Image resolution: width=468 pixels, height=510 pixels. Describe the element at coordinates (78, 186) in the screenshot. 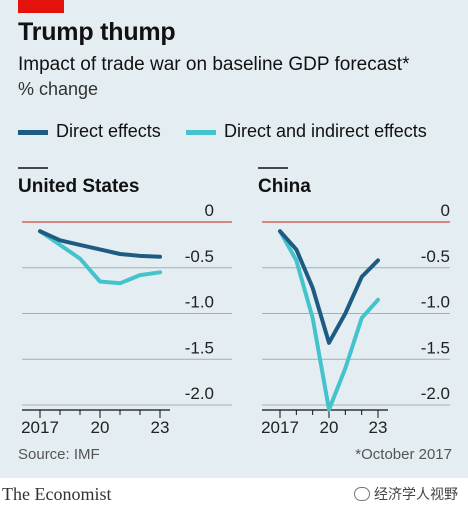

I see `panel-title: United States` at that location.